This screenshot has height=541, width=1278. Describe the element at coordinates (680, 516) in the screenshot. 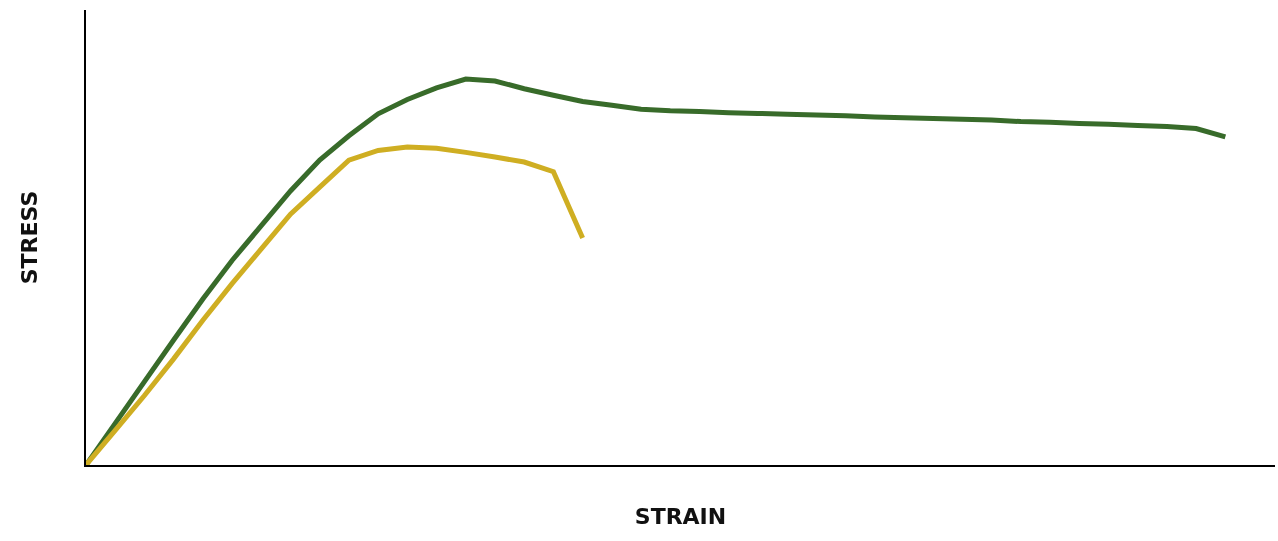

I see `x-axis-title: STRAIN` at that location.